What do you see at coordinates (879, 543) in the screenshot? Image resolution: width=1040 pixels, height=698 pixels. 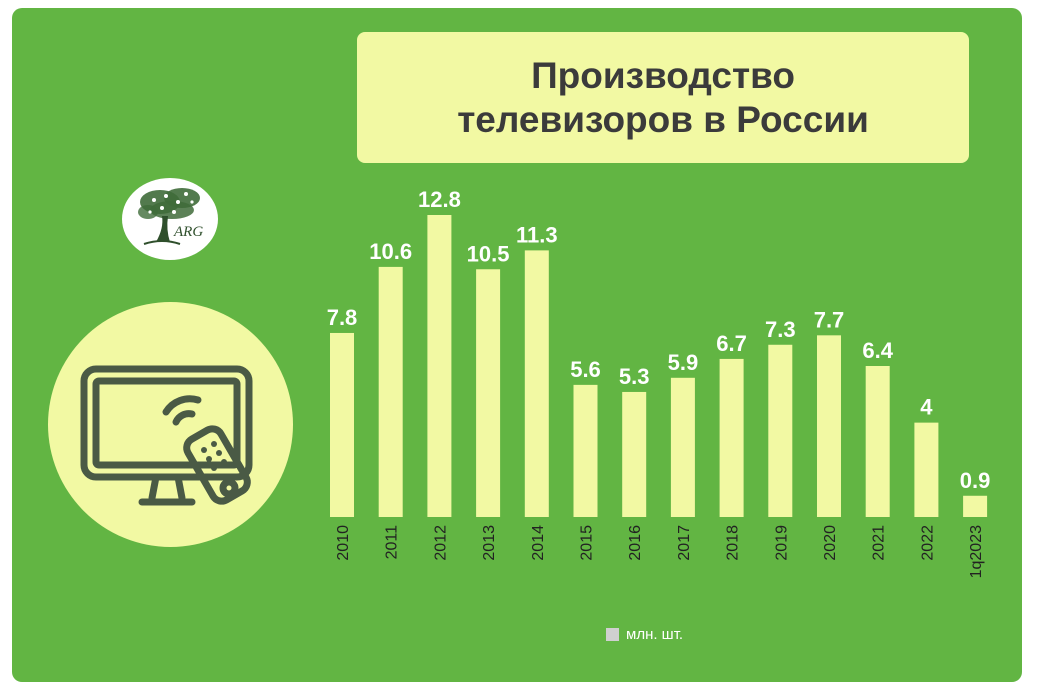 I see `x-tick-2021: 2021` at bounding box center [879, 543].